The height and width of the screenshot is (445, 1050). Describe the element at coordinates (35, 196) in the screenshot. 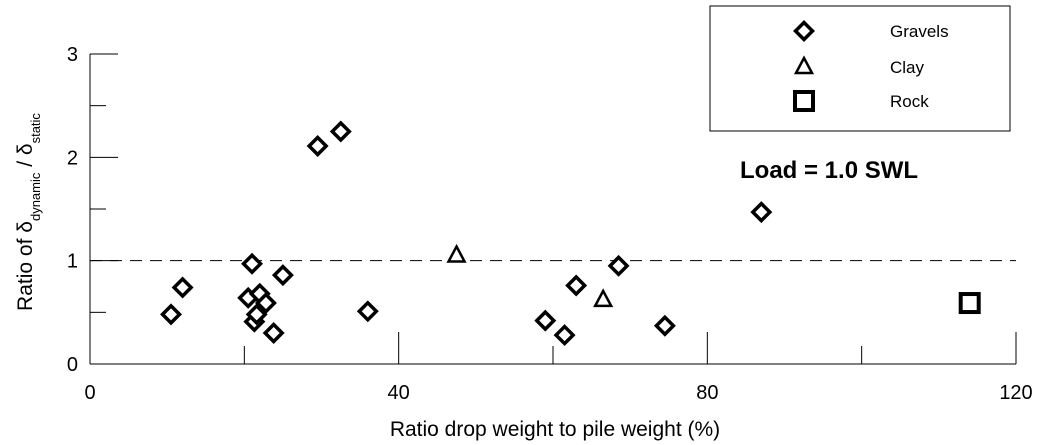

I see `y-label-sub-dynamic: dynamic` at that location.